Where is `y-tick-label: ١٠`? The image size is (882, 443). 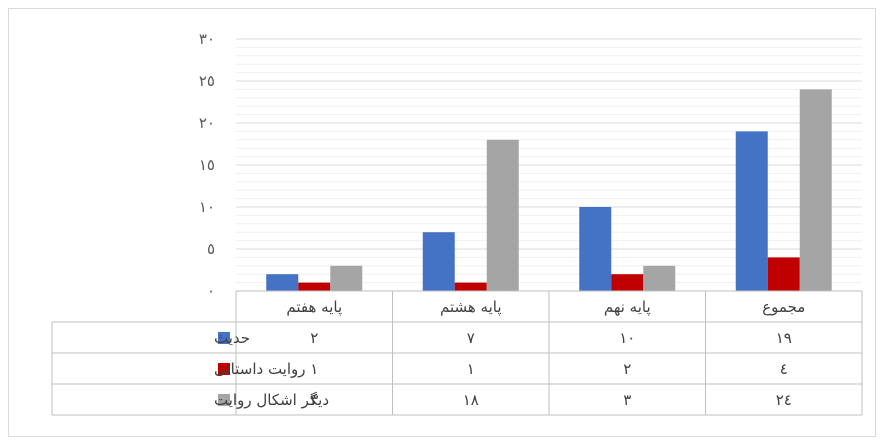 y-tick-label: ١٠ is located at coordinates (207, 207).